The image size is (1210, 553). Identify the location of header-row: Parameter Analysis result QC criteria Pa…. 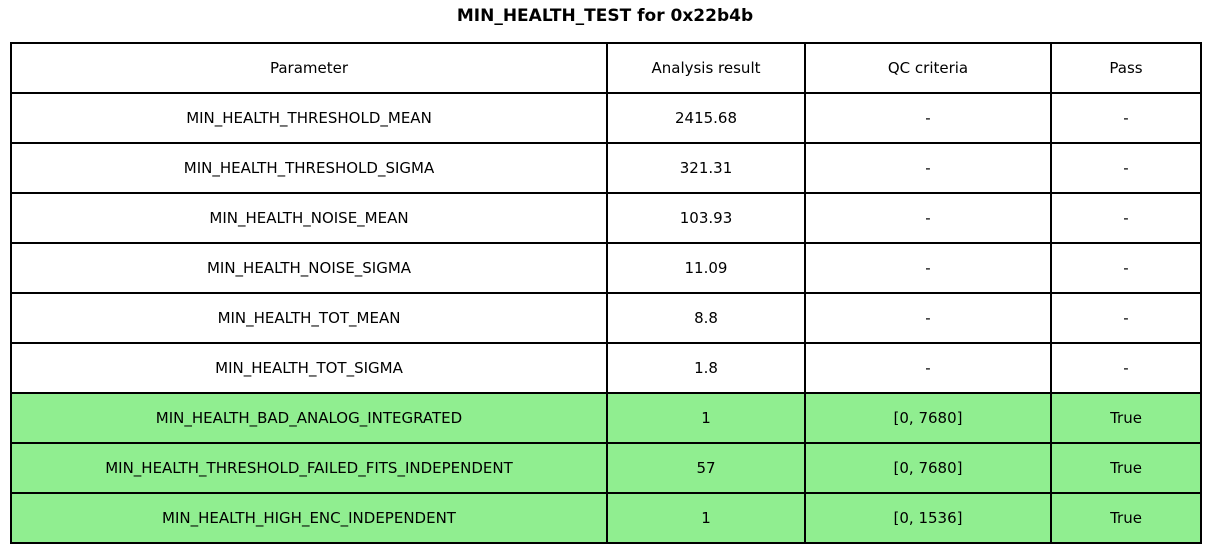
(606, 68).